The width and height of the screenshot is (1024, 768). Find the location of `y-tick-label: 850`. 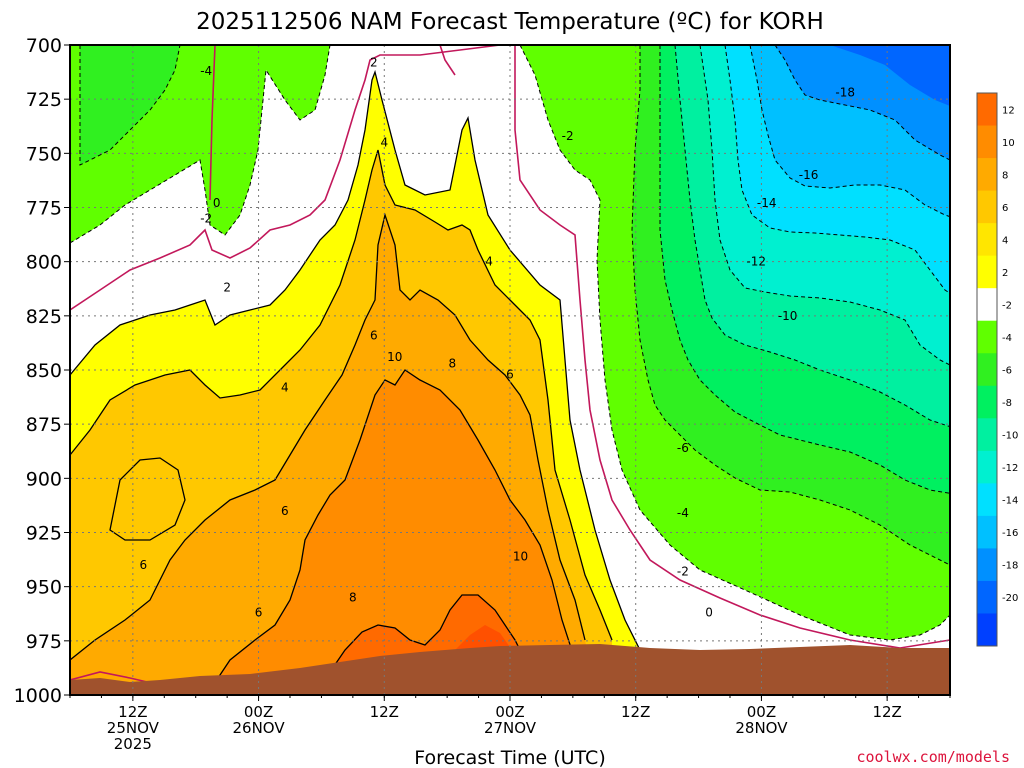

y-tick-label: 850 is located at coordinates (44, 371).